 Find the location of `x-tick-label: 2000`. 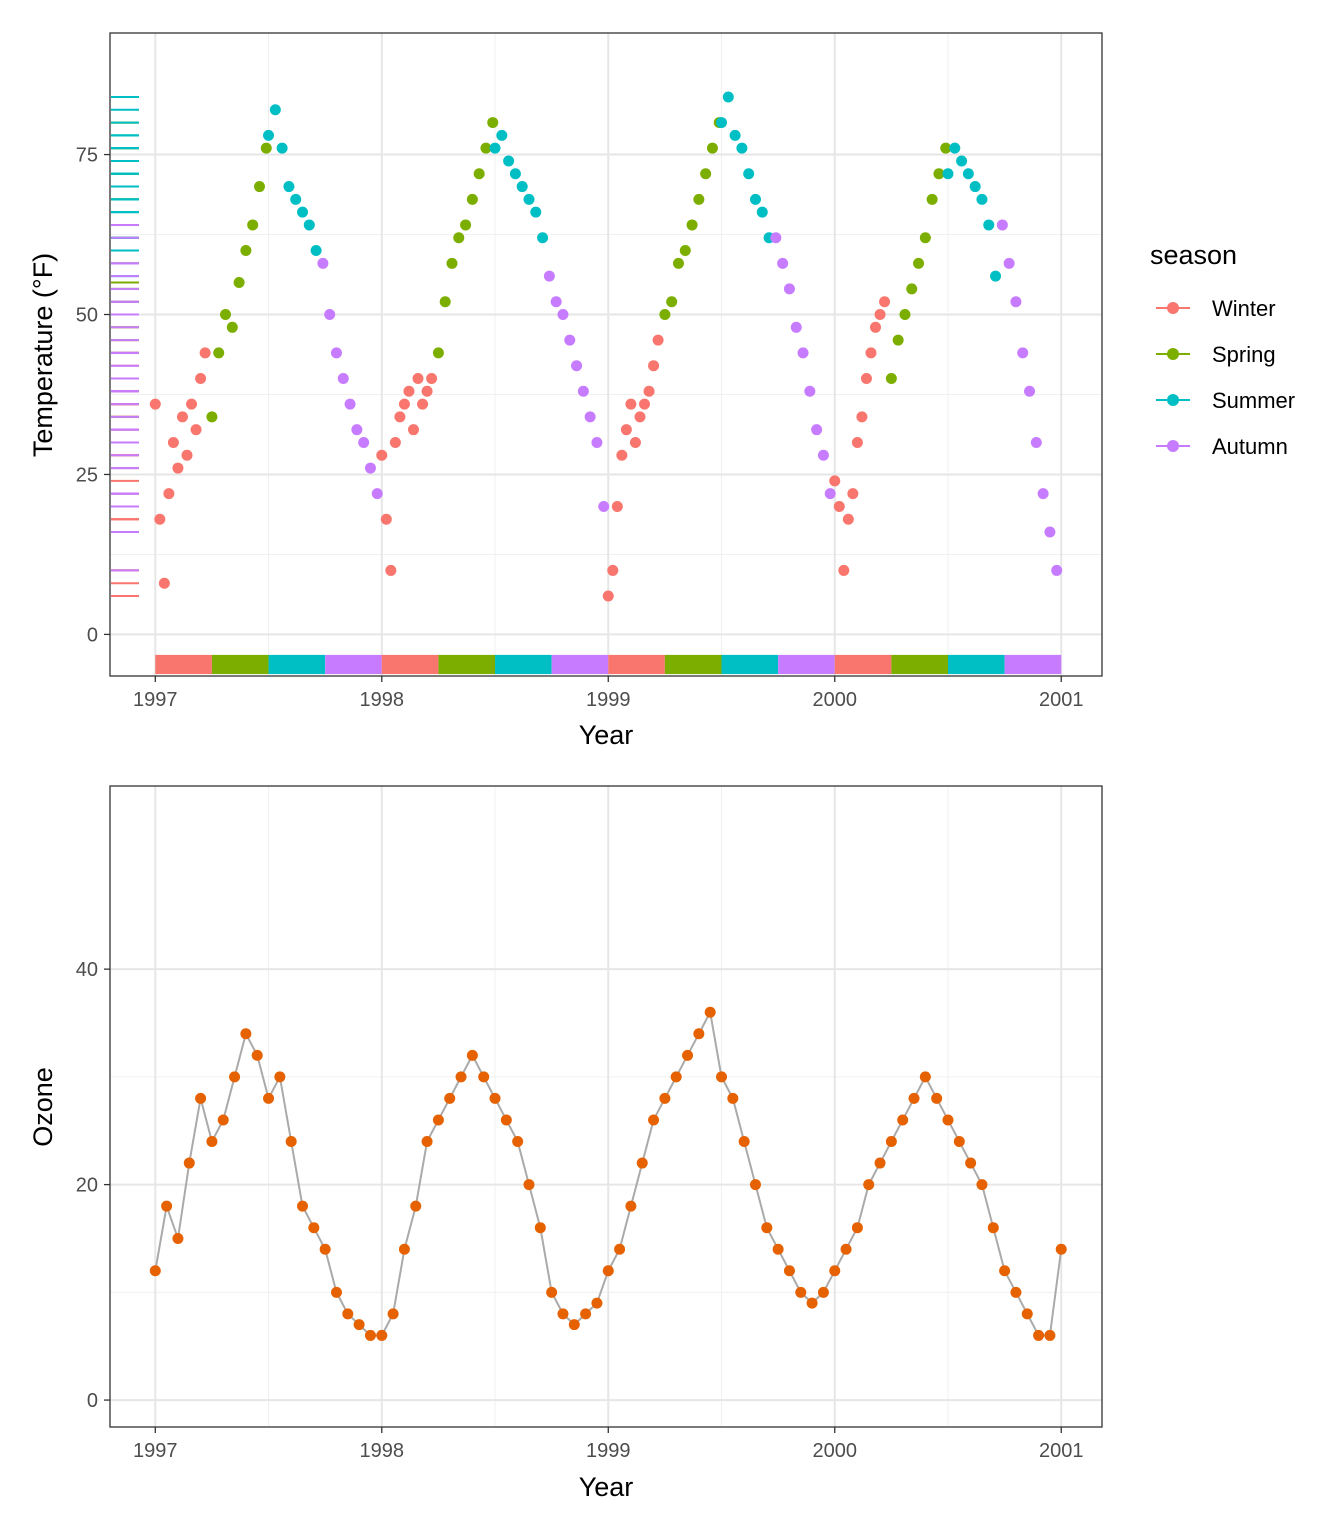

x-tick-label: 2000 is located at coordinates (834, 700).